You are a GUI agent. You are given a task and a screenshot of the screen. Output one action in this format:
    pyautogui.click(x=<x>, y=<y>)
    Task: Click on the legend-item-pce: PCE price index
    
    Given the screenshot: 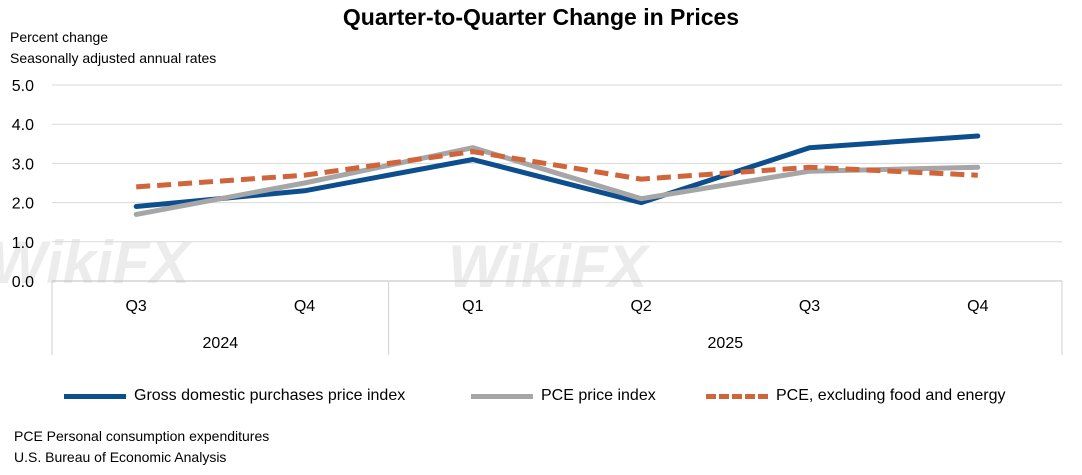 What is the action you would take?
    pyautogui.click(x=563, y=396)
    